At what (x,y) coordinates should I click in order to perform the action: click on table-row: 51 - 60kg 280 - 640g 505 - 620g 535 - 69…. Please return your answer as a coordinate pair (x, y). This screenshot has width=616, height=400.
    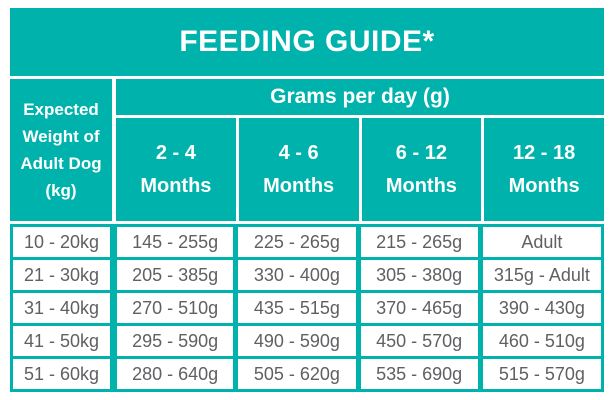
    Looking at the image, I should click on (307, 374).